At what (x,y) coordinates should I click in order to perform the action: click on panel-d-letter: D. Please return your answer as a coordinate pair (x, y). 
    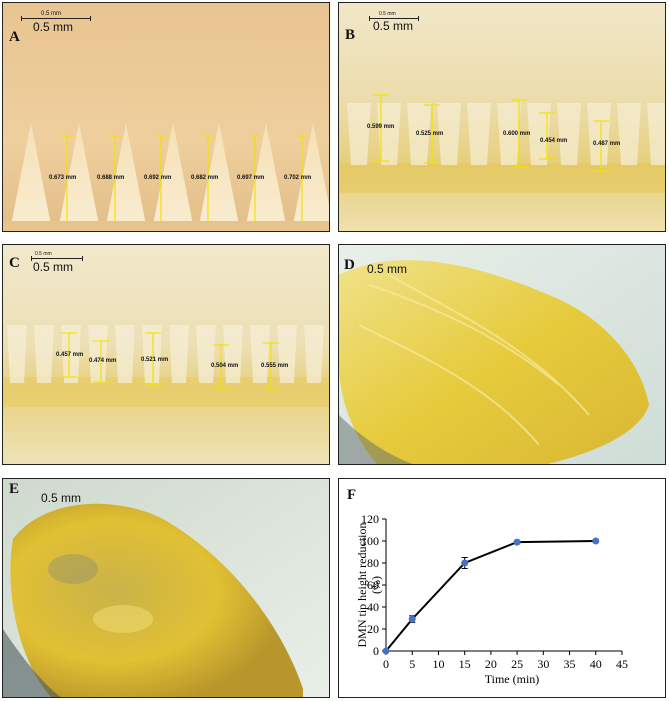
    Looking at the image, I should click on (349, 265).